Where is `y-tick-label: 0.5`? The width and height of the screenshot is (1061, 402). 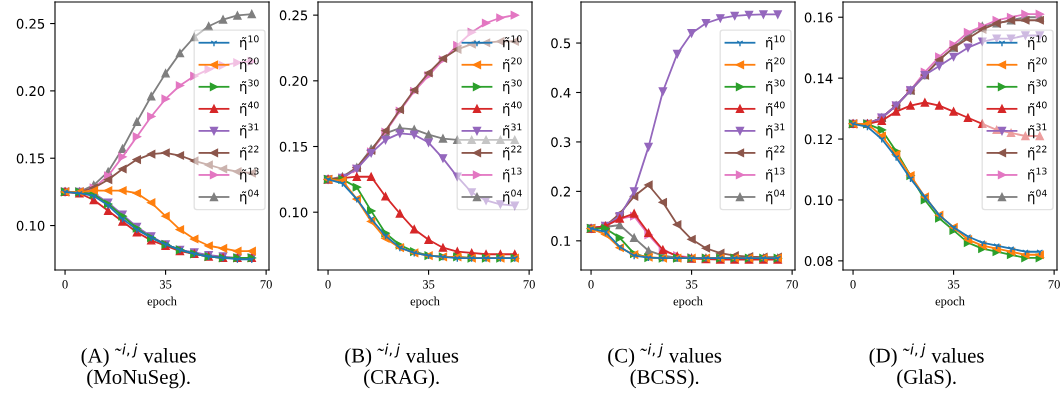
y-tick-label: 0.5 is located at coordinates (561, 43).